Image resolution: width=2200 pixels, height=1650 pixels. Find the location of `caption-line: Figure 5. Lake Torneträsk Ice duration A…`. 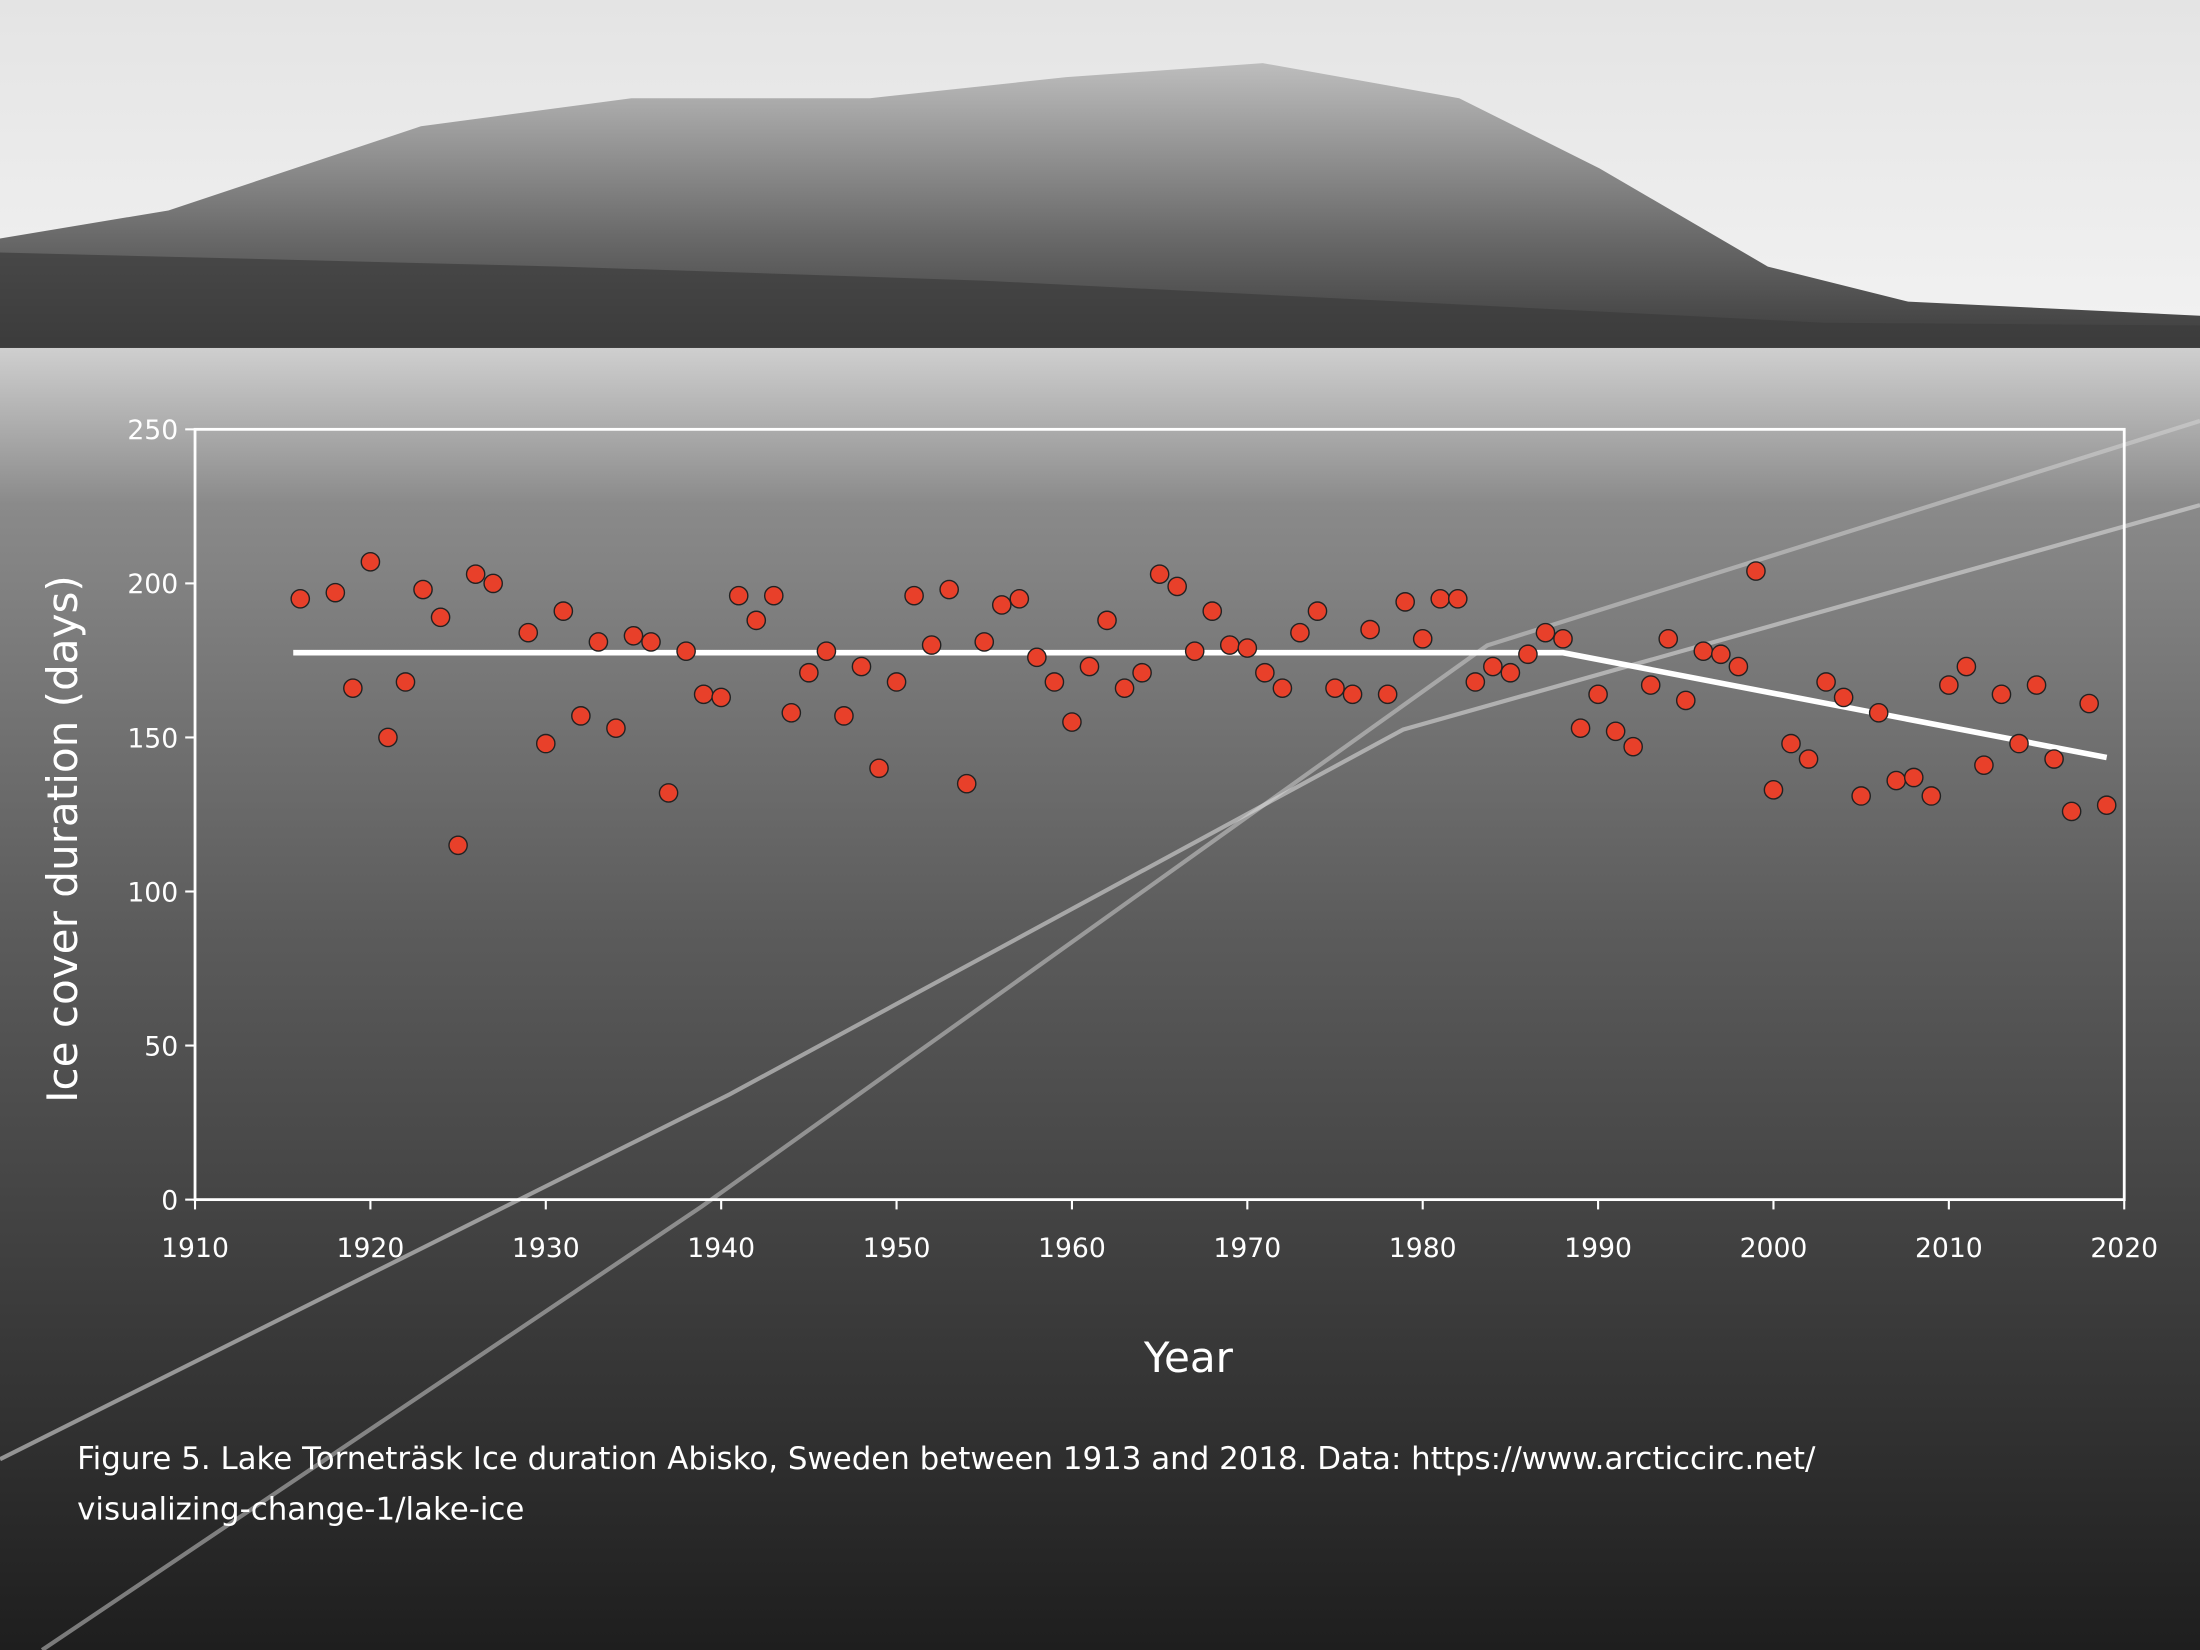

caption-line: Figure 5. Lake Torneträsk Ice duration A… is located at coordinates (946, 1459).